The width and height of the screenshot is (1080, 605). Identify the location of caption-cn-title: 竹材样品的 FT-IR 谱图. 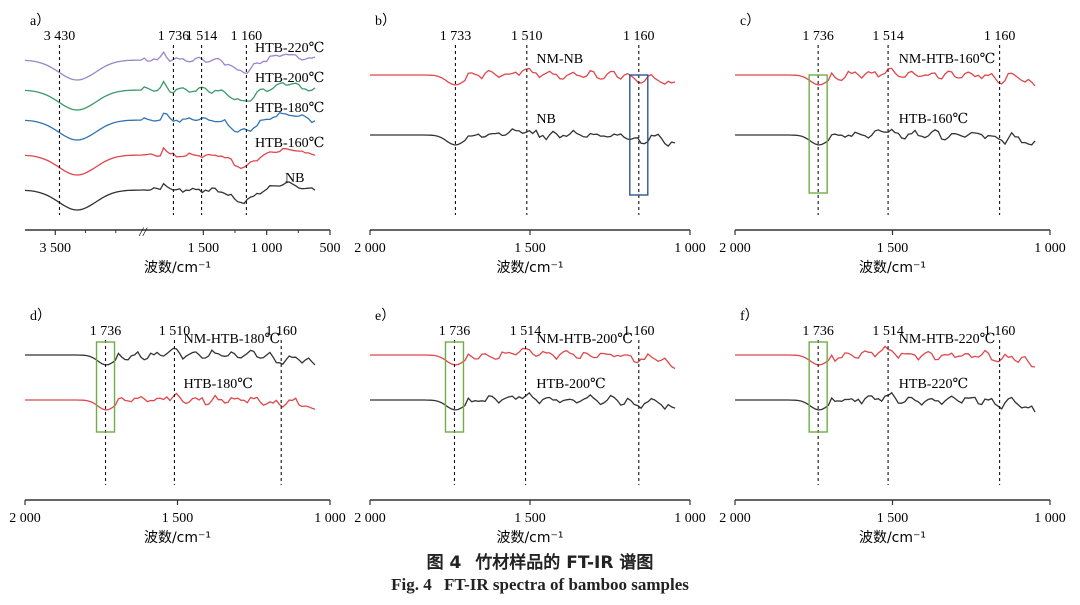
(564, 563).